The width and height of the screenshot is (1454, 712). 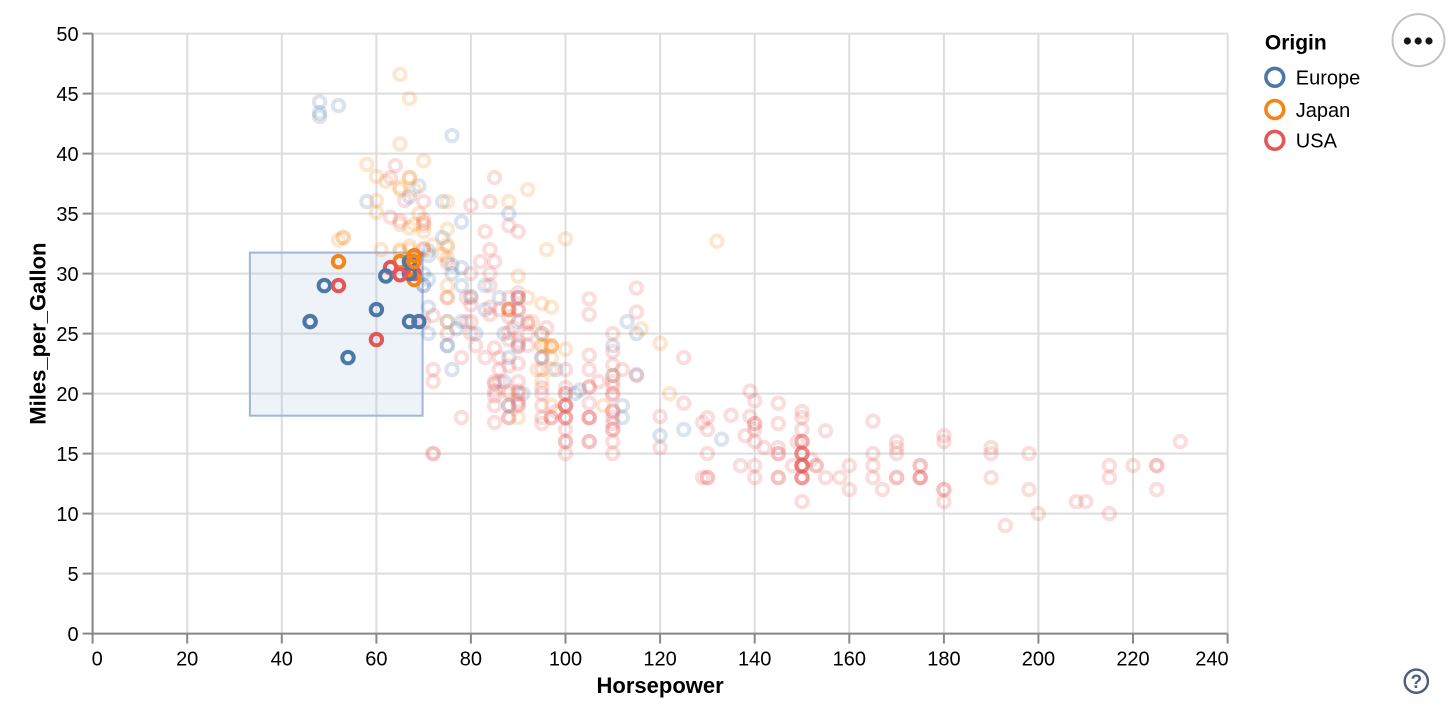 I want to click on svg-text: 100, so click(x=565, y=660).